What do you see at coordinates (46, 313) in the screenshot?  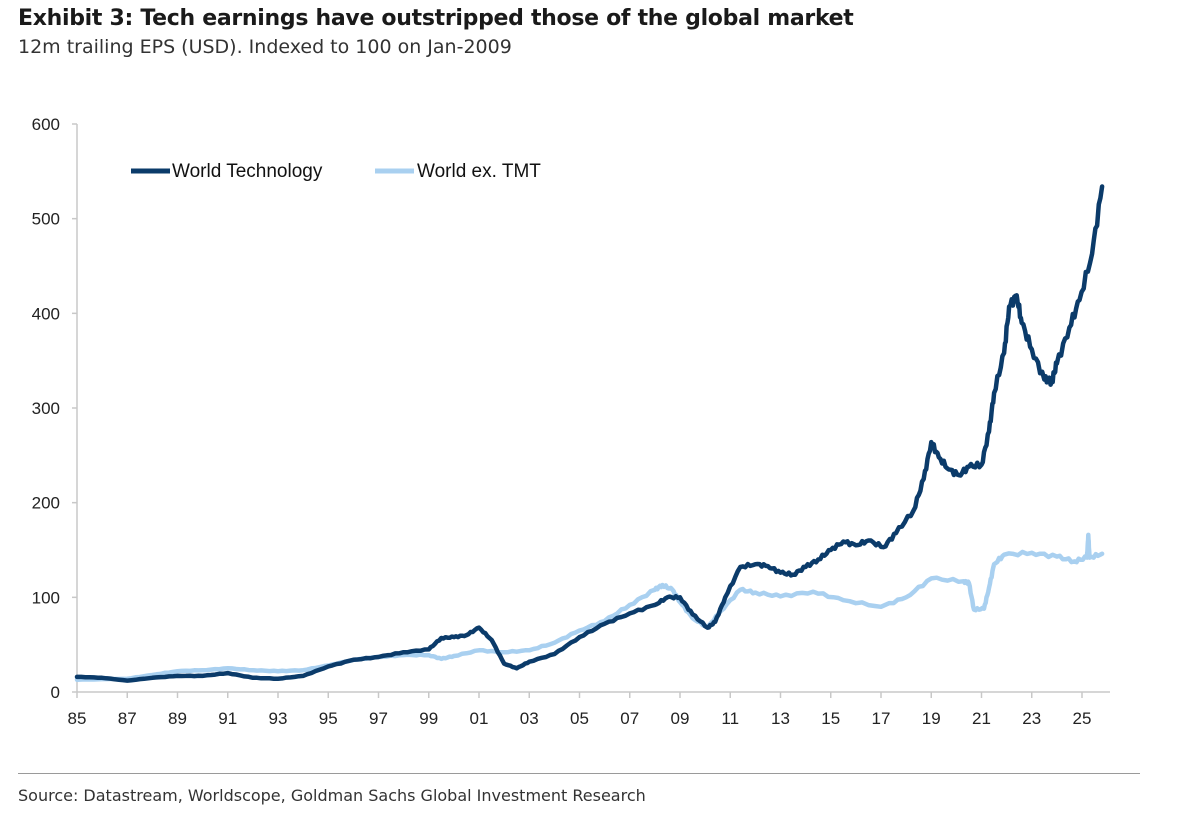 I see `y-tick-label: 400` at bounding box center [46, 313].